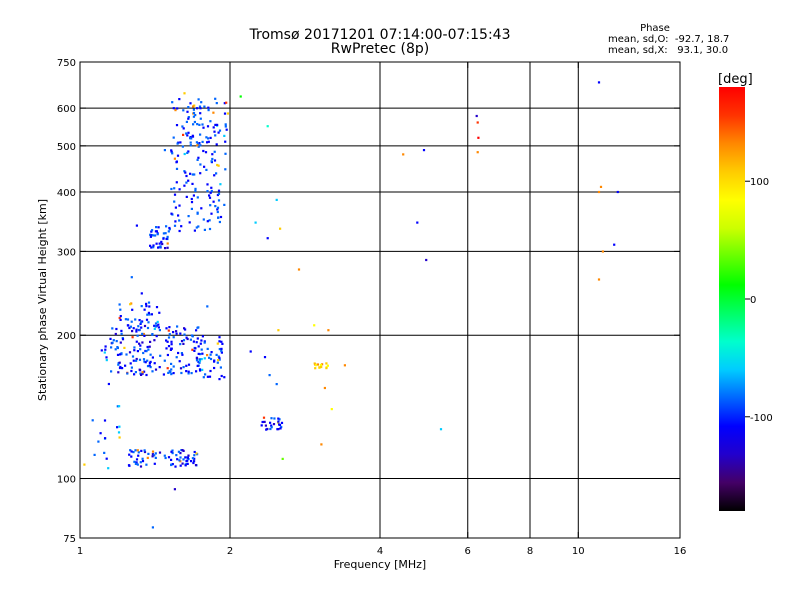 This screenshot has height=600, width=800. Describe the element at coordinates (230, 551) in the screenshot. I see `x-tick-label: 2` at that location.